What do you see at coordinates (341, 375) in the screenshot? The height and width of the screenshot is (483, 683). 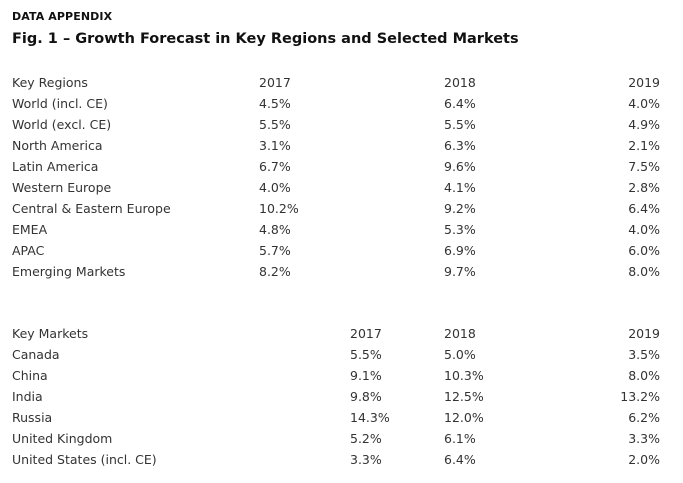 I see `table-row: China 9.1% 10.3% 8.0%` at bounding box center [341, 375].